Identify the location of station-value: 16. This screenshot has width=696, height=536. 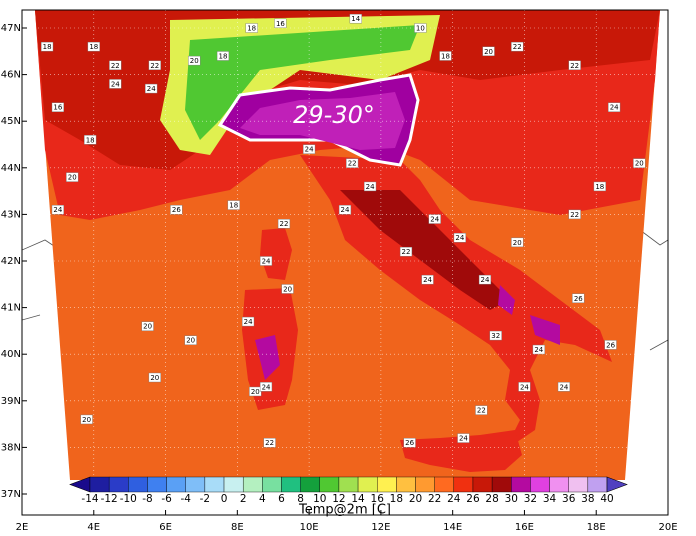
(57, 108).